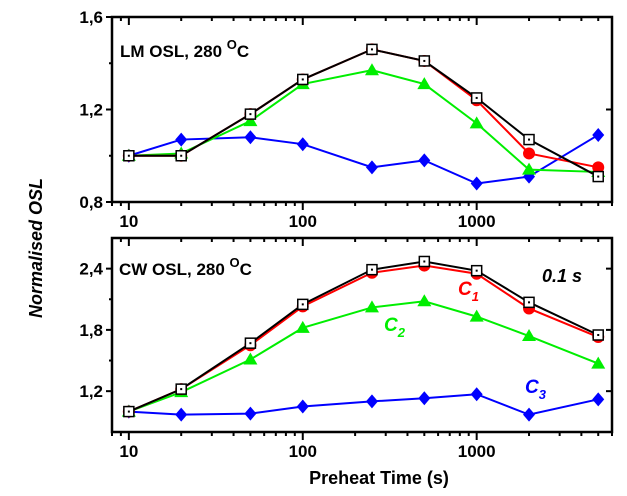 Image resolution: width=627 pixels, height=496 pixels. What do you see at coordinates (91, 269) in the screenshot?
I see `y-tick-label: 2,4` at bounding box center [91, 269].